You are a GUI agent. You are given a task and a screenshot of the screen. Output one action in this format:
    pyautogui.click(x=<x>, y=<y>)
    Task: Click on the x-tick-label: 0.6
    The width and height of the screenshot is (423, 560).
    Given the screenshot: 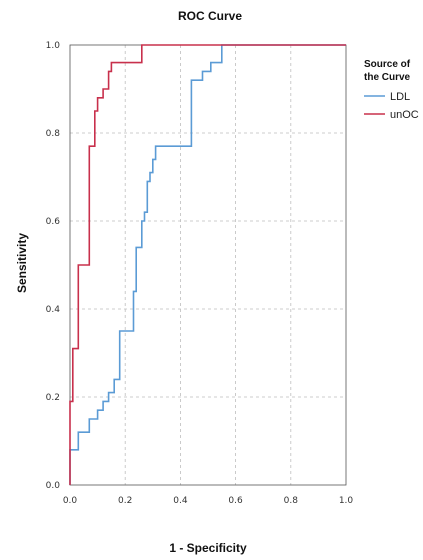 What is the action you would take?
    pyautogui.click(x=235, y=501)
    